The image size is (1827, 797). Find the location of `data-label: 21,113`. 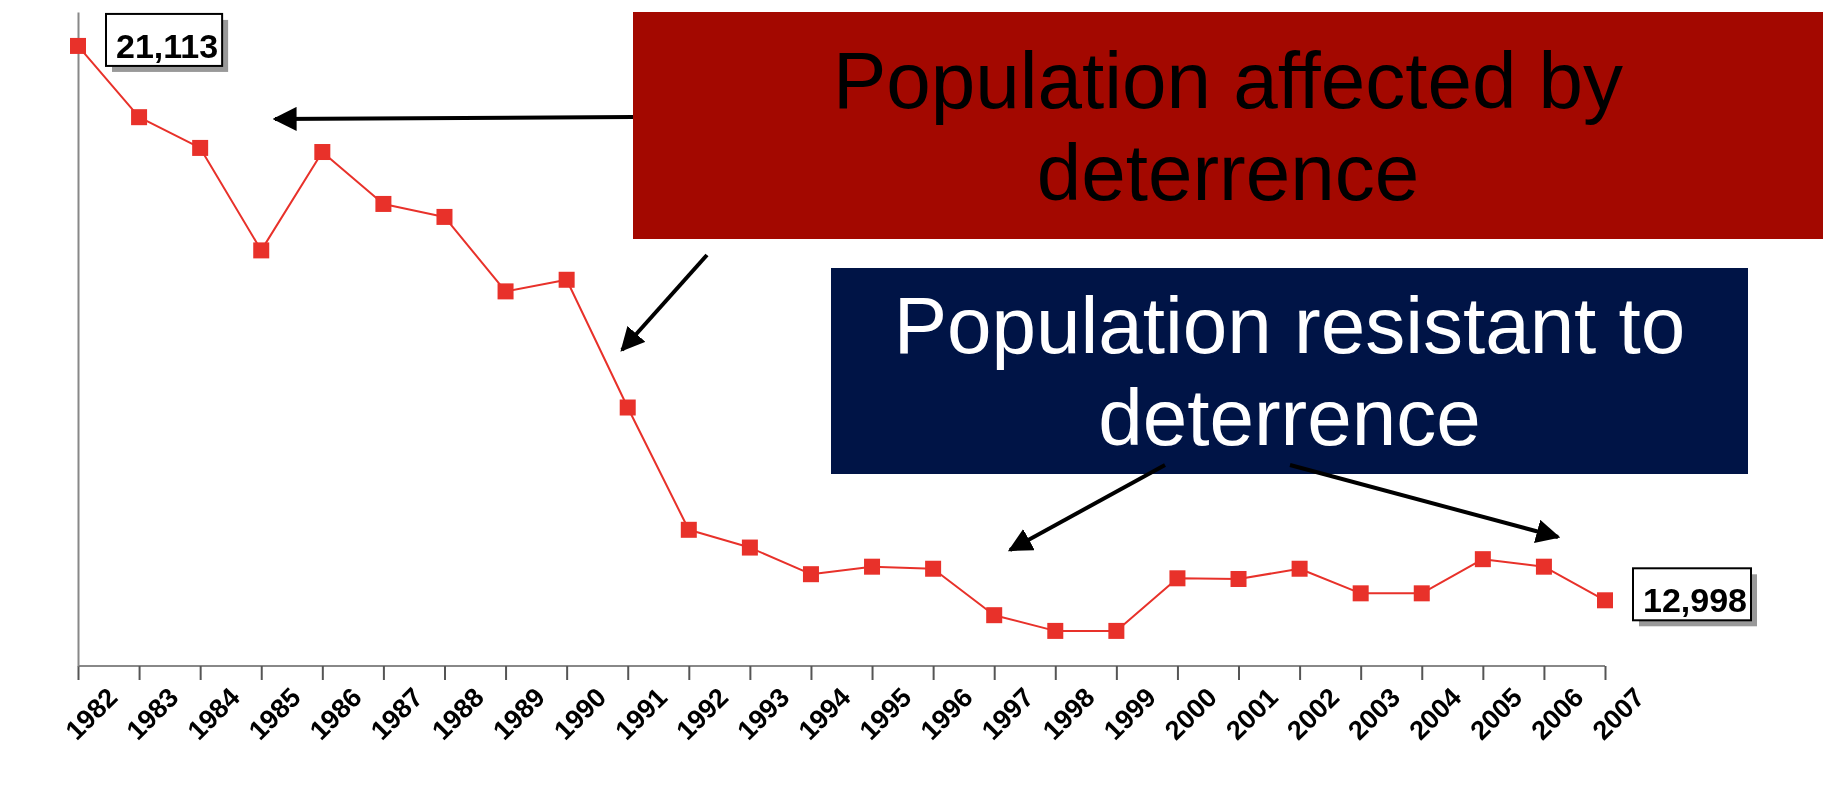

data-label: 21,113 is located at coordinates (167, 45).